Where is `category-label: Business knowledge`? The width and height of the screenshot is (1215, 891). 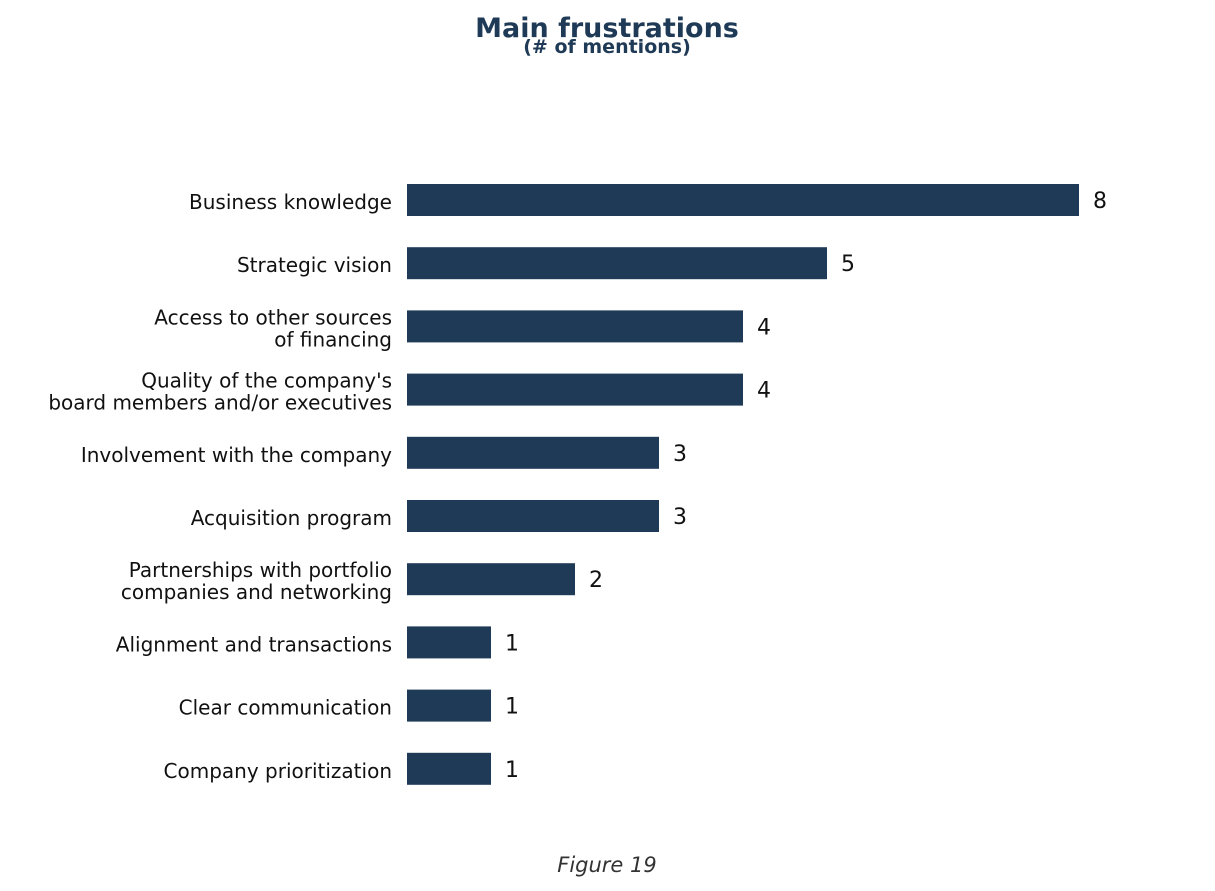
category-label: Business knowledge is located at coordinates (290, 202).